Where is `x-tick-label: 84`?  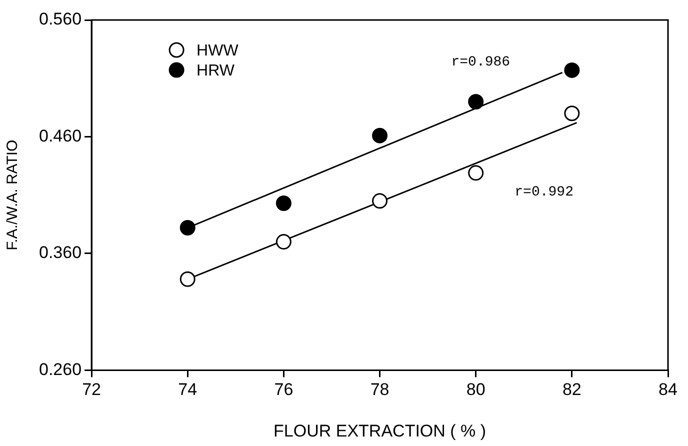
x-tick-label: 84 is located at coordinates (668, 390).